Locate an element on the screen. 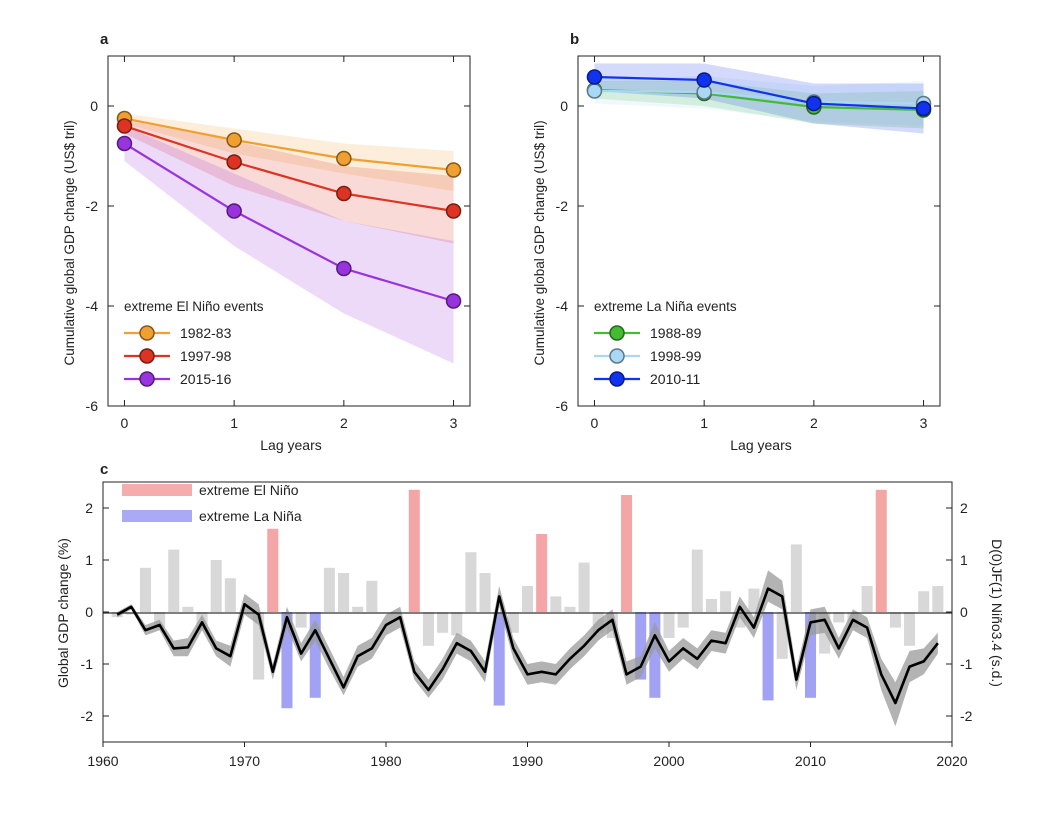  nino34-bar-2012 is located at coordinates (839, 617).